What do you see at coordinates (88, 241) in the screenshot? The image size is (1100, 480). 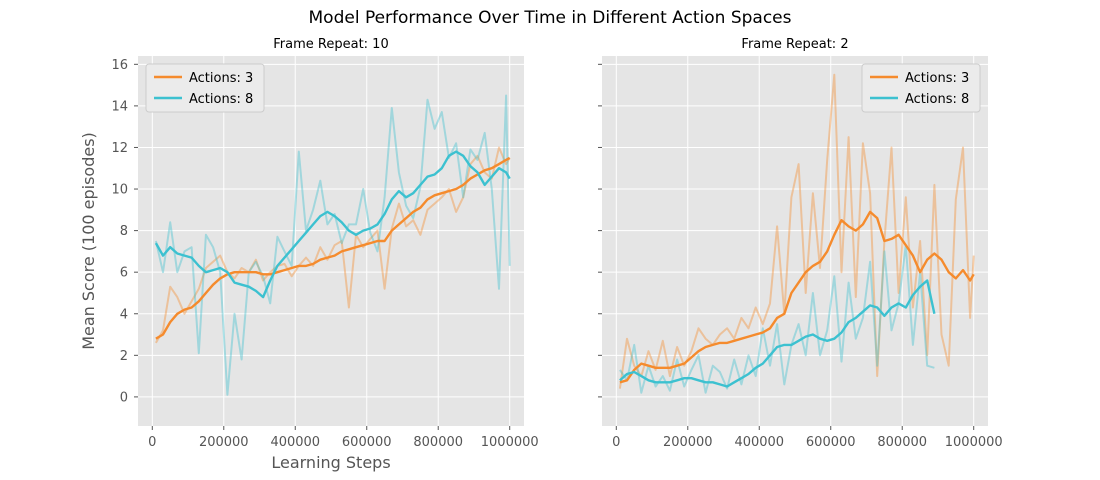 I see `y-axis-label: Mean Score (100 episodes)` at bounding box center [88, 241].